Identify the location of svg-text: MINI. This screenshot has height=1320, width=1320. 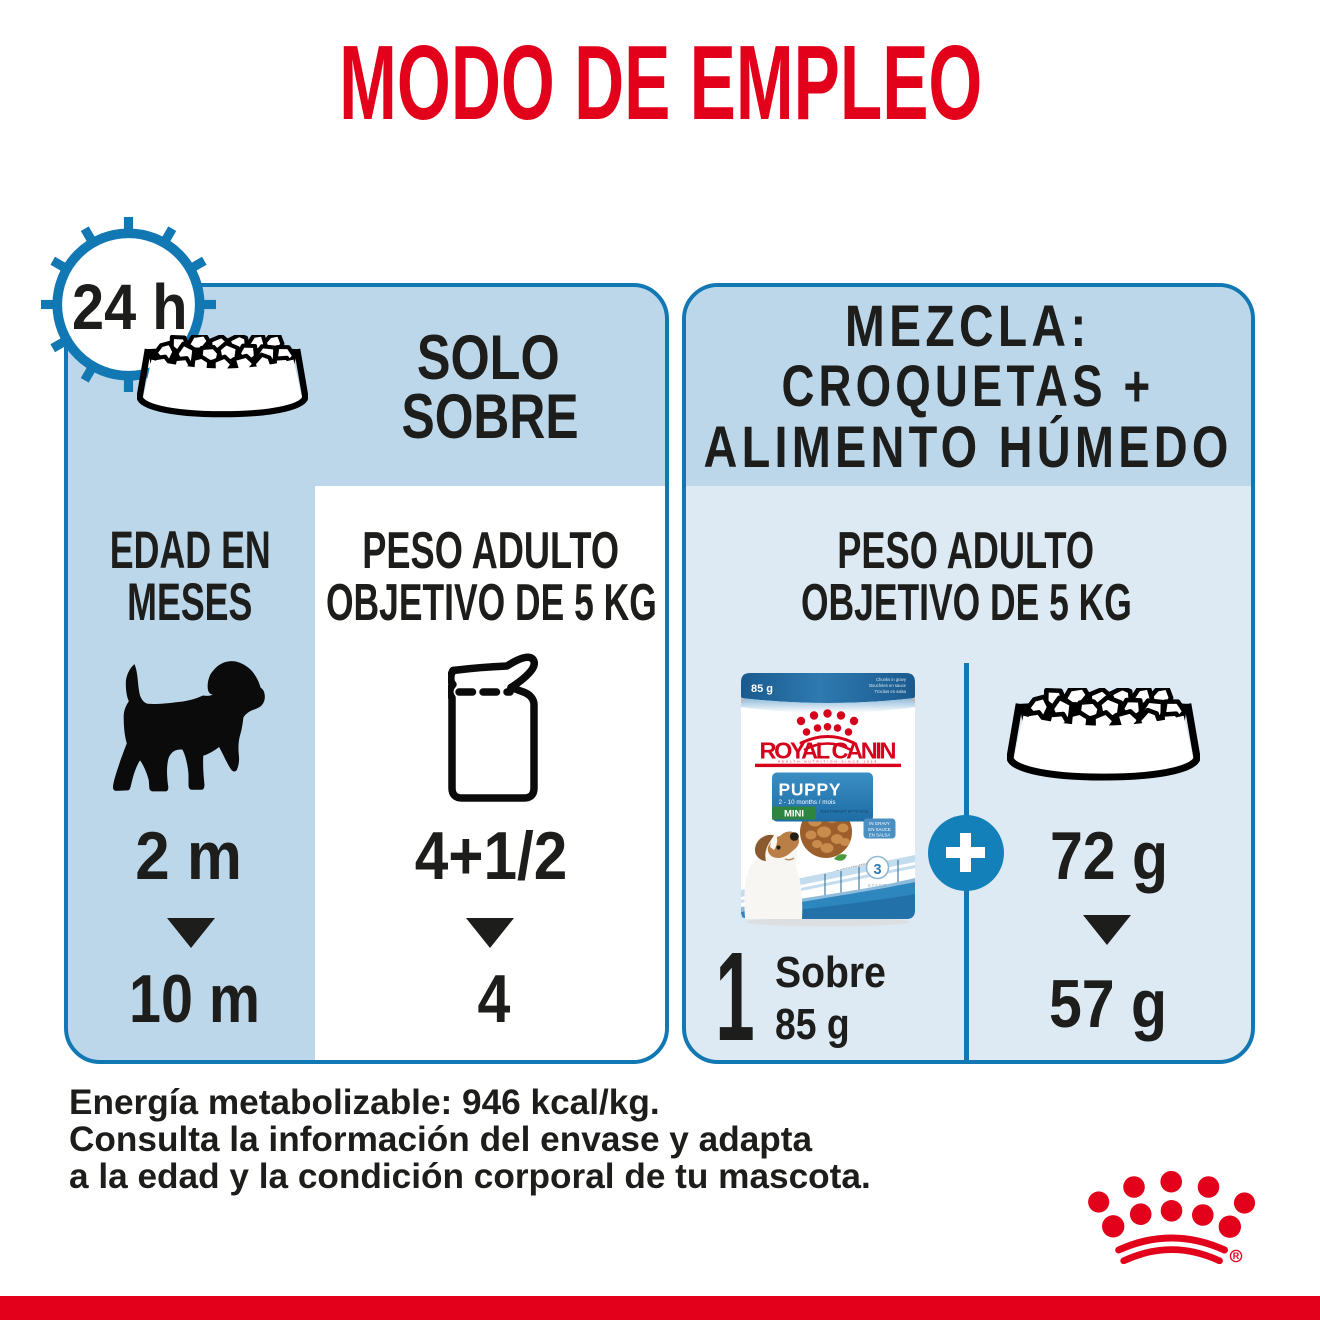
(794, 813).